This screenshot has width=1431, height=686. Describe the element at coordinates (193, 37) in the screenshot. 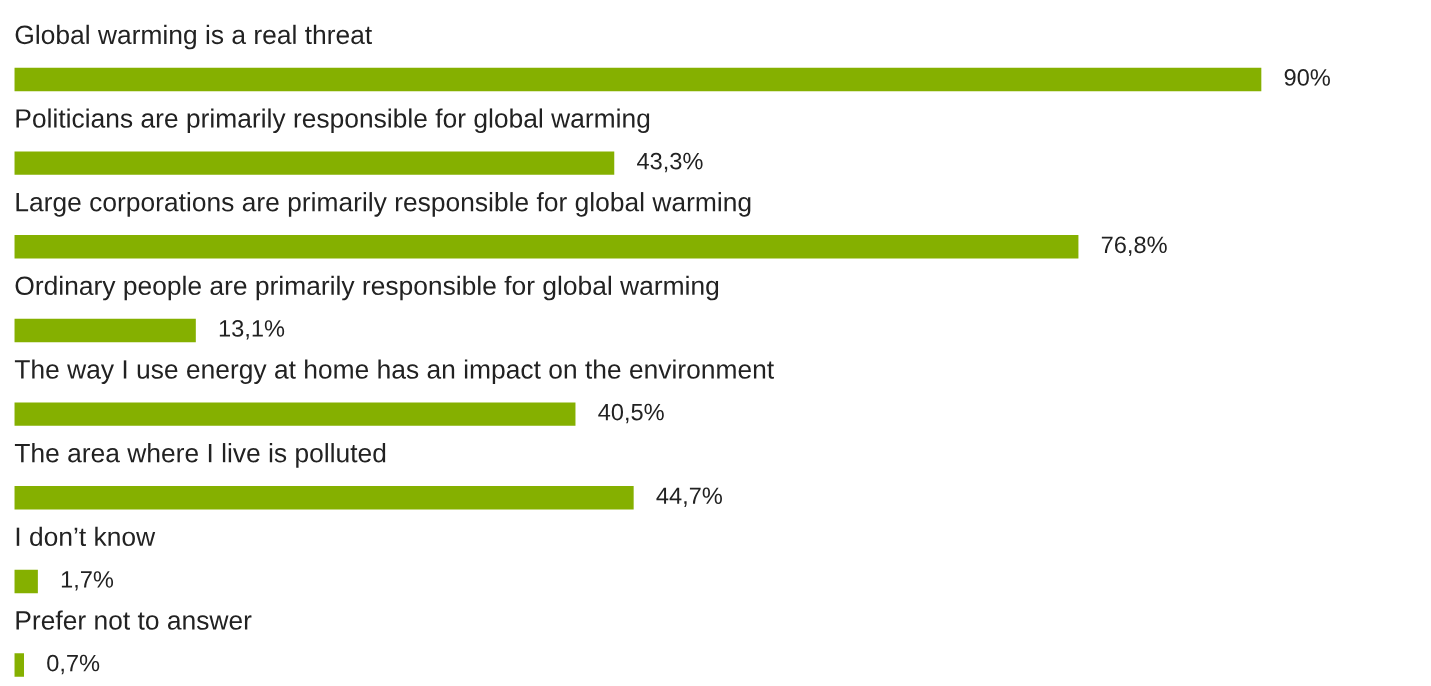

I see `y-tick-label: Global warming is a real threat` at that location.